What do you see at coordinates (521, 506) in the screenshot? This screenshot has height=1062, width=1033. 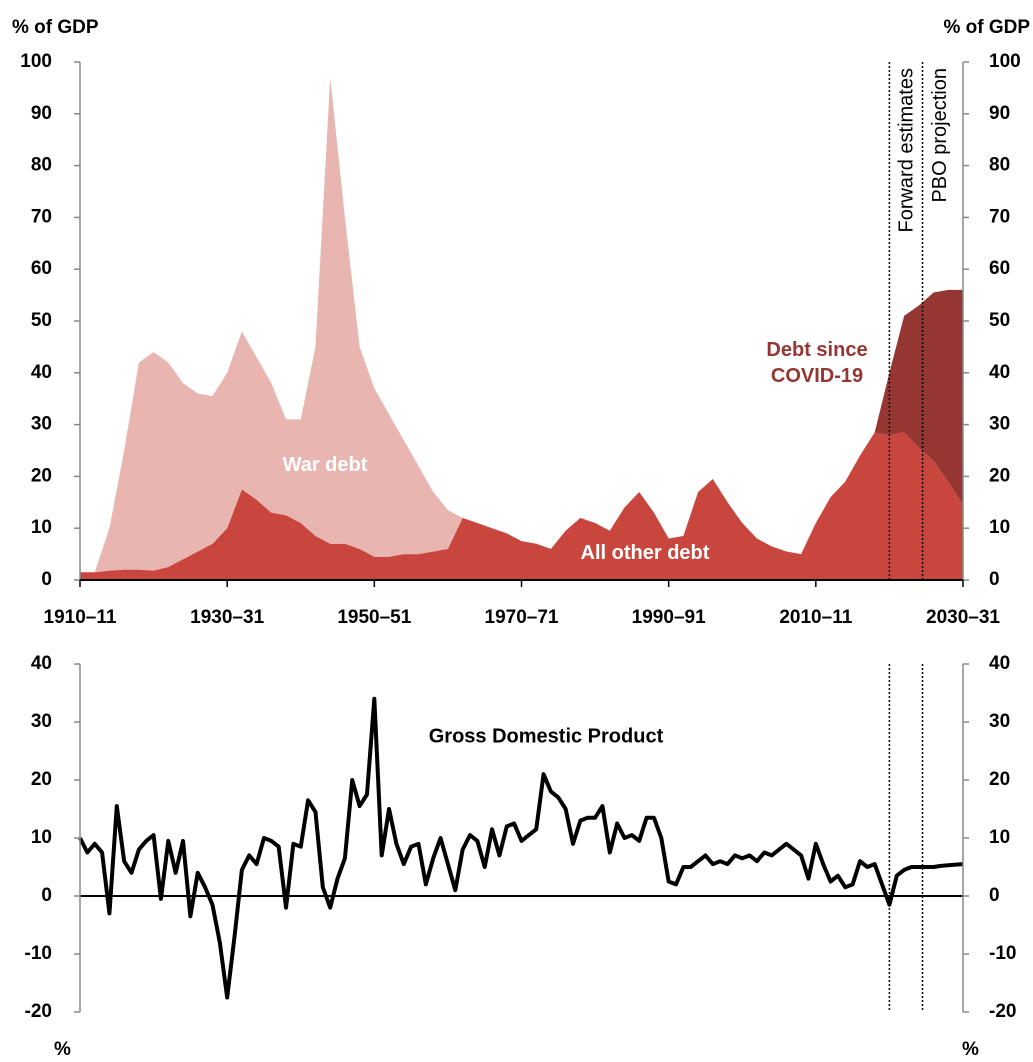 I see `area` at bounding box center [521, 506].